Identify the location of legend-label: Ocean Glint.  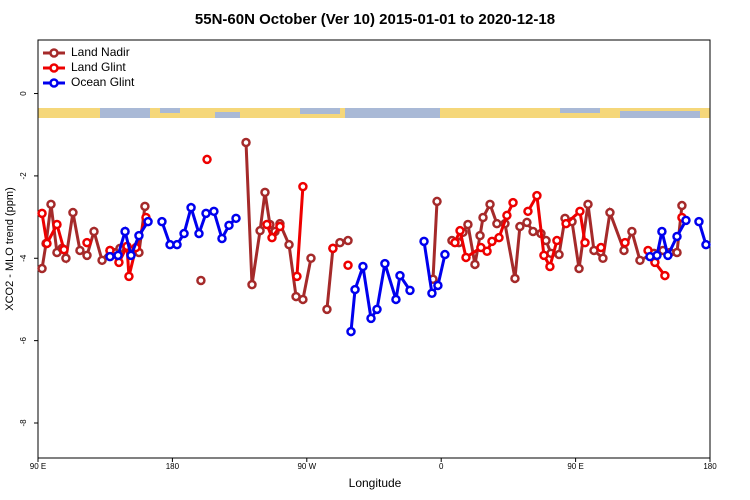
(103, 82).